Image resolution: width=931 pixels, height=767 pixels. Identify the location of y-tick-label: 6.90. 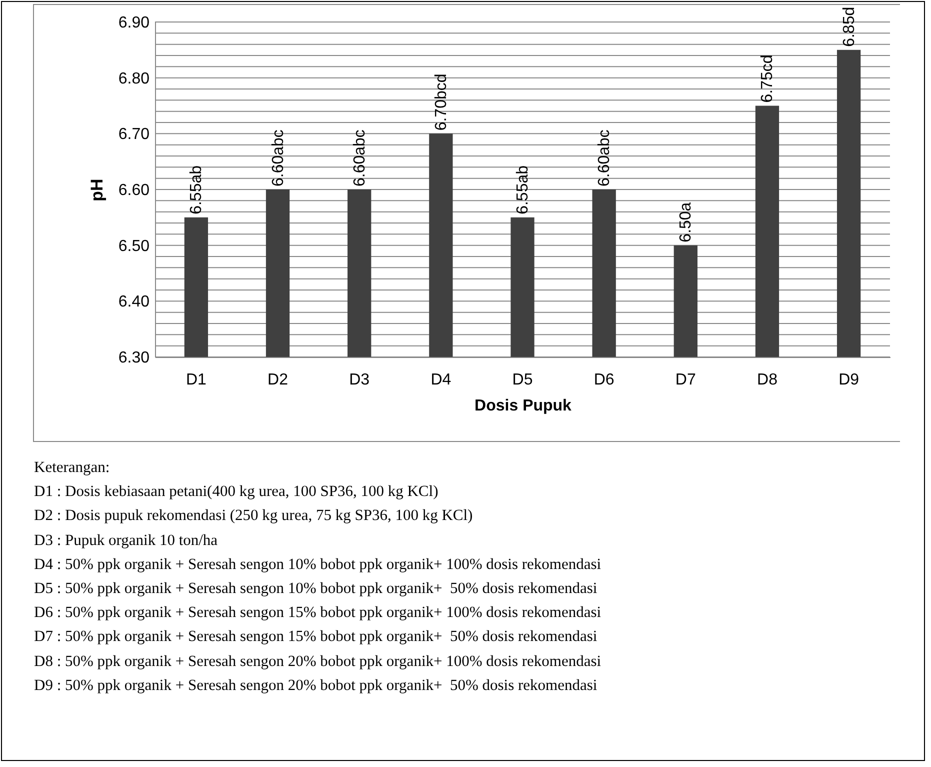
(134, 23).